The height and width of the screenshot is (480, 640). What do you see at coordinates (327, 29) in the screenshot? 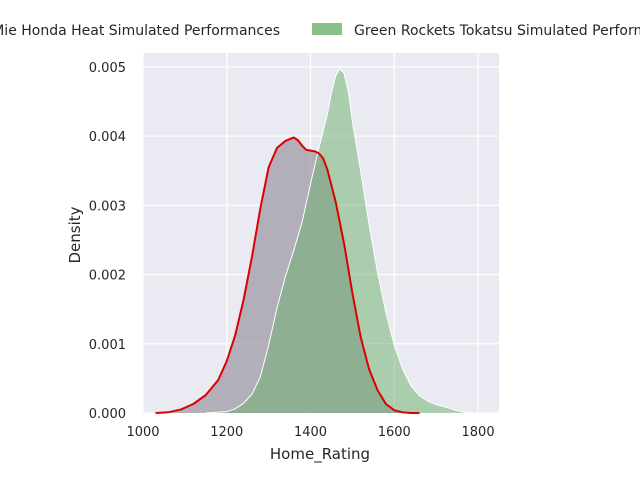
I see `legend-swatch-green-rockets` at bounding box center [327, 29].